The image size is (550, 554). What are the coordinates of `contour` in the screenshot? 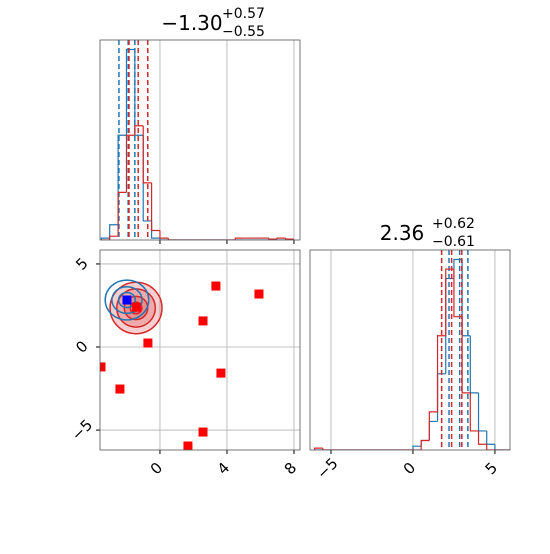 It's located at (127, 300).